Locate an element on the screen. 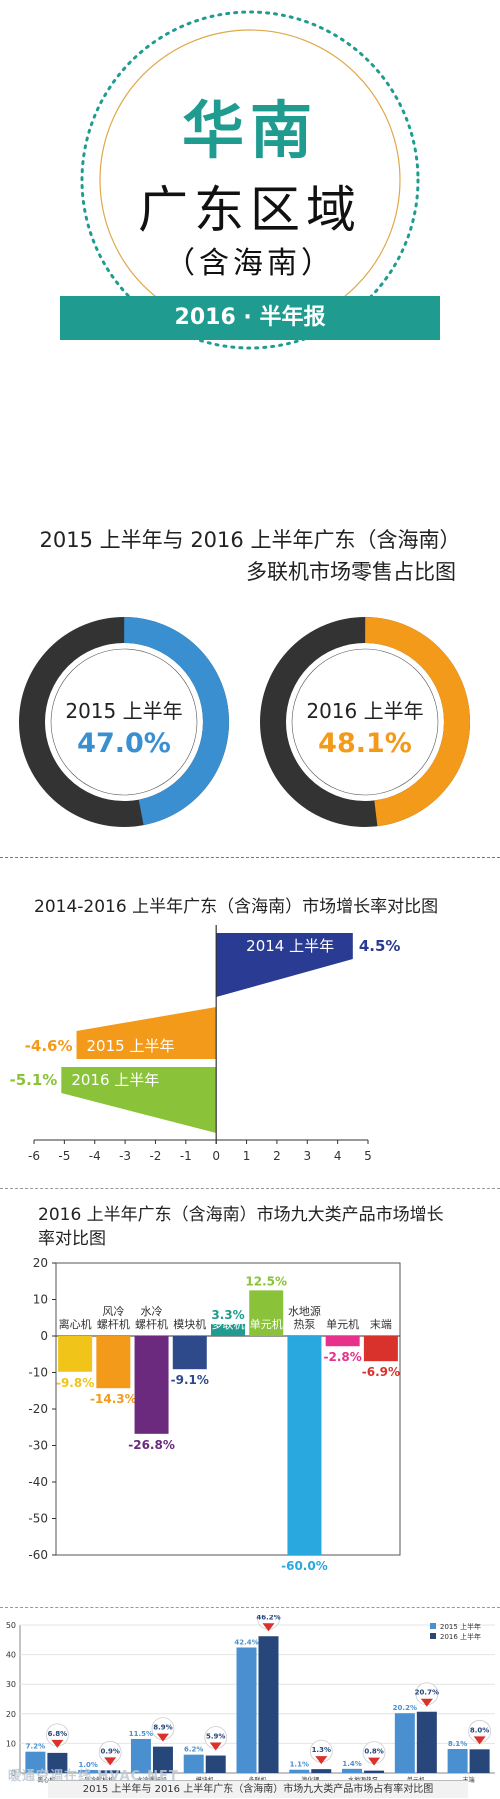  category-value-label: 12.5% is located at coordinates (266, 1281).